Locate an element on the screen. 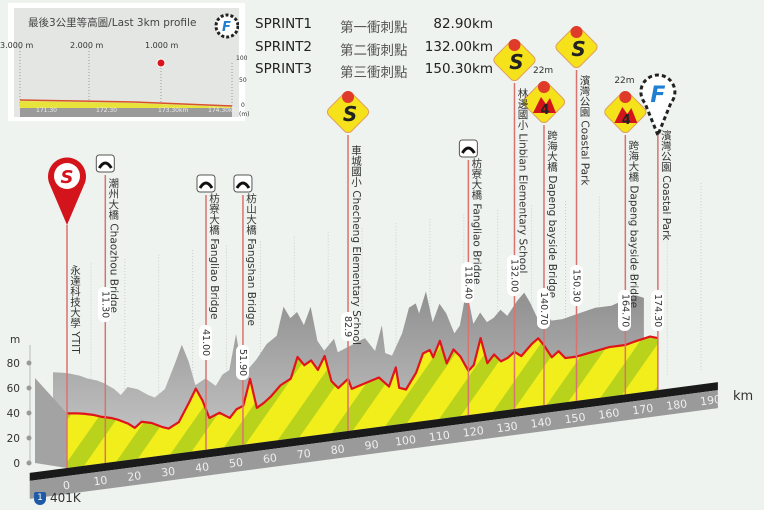  marker-km-label: 41.00 is located at coordinates (205, 343).